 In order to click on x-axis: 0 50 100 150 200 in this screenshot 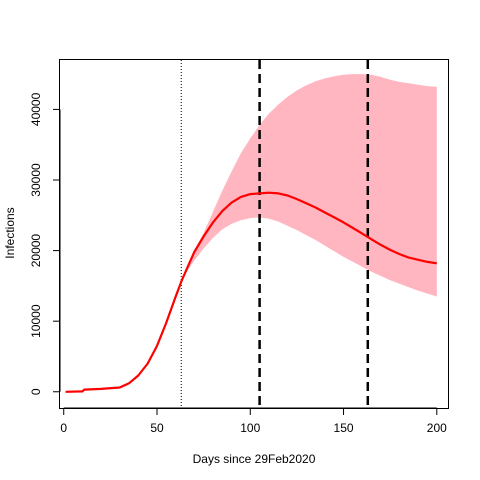, I will do `click(253, 421)`.